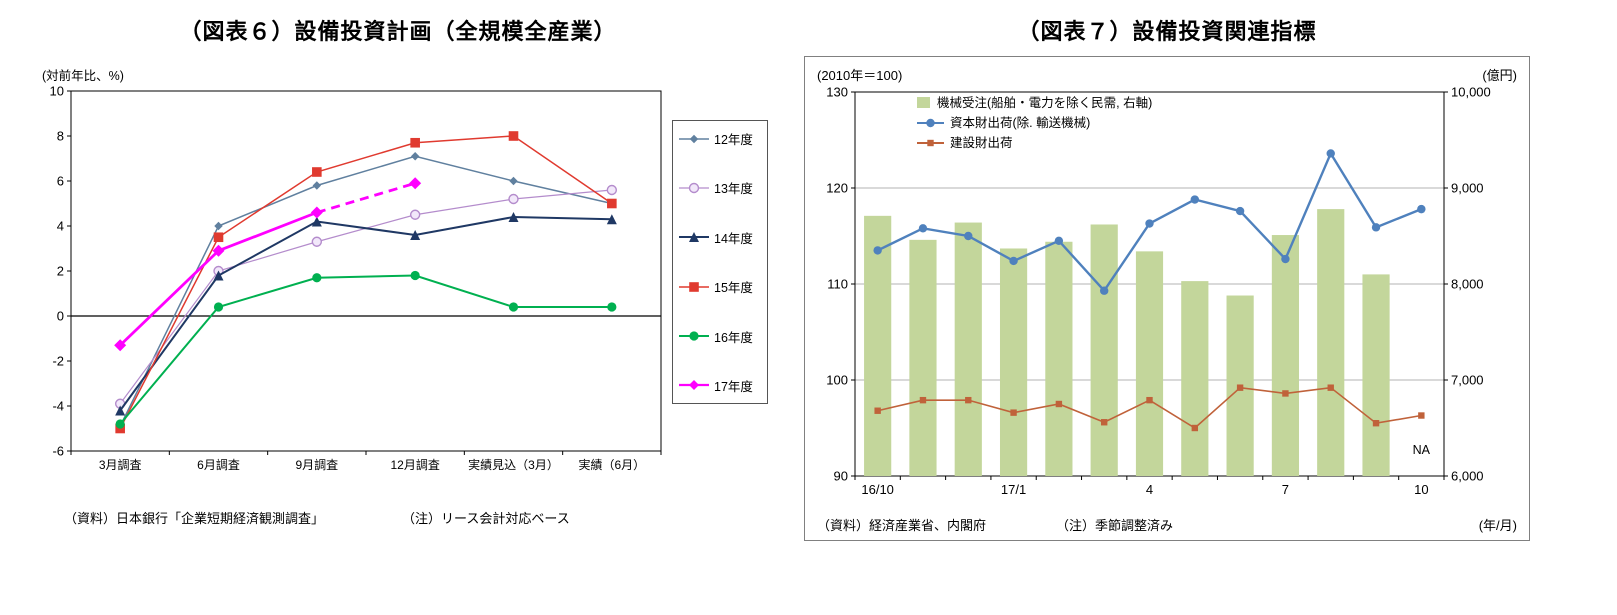  Describe the element at coordinates (1467, 284) in the screenshot. I see `fig7-right-tick-label: 8,000` at that location.